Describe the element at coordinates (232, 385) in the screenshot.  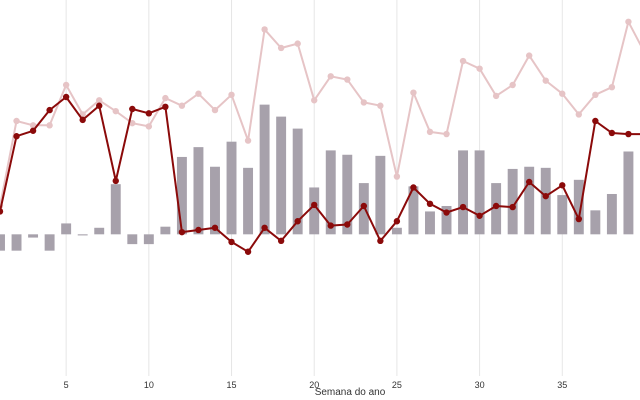
I see `x-tick-label: 15` at that location.